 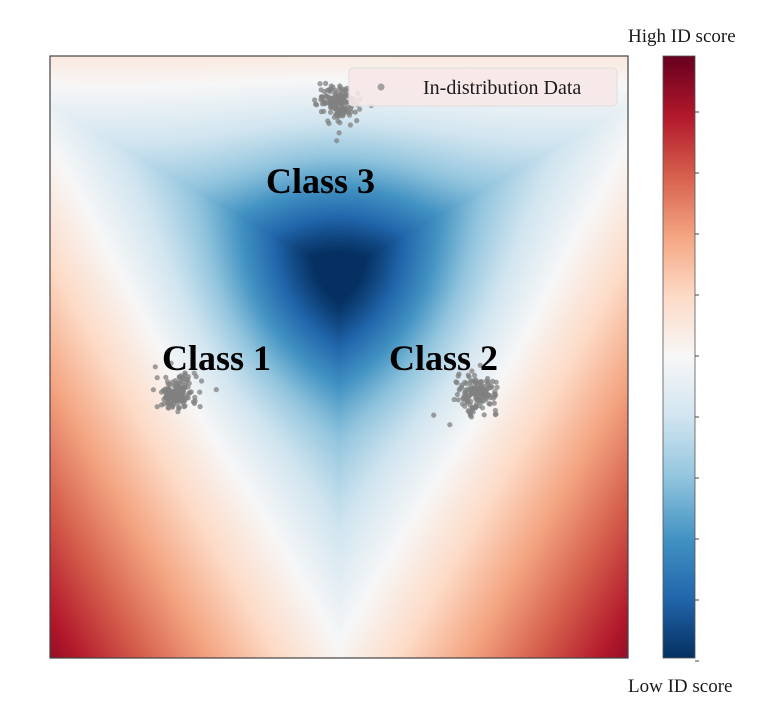 I want to click on annotation-class-3: Class 3, so click(x=320, y=181).